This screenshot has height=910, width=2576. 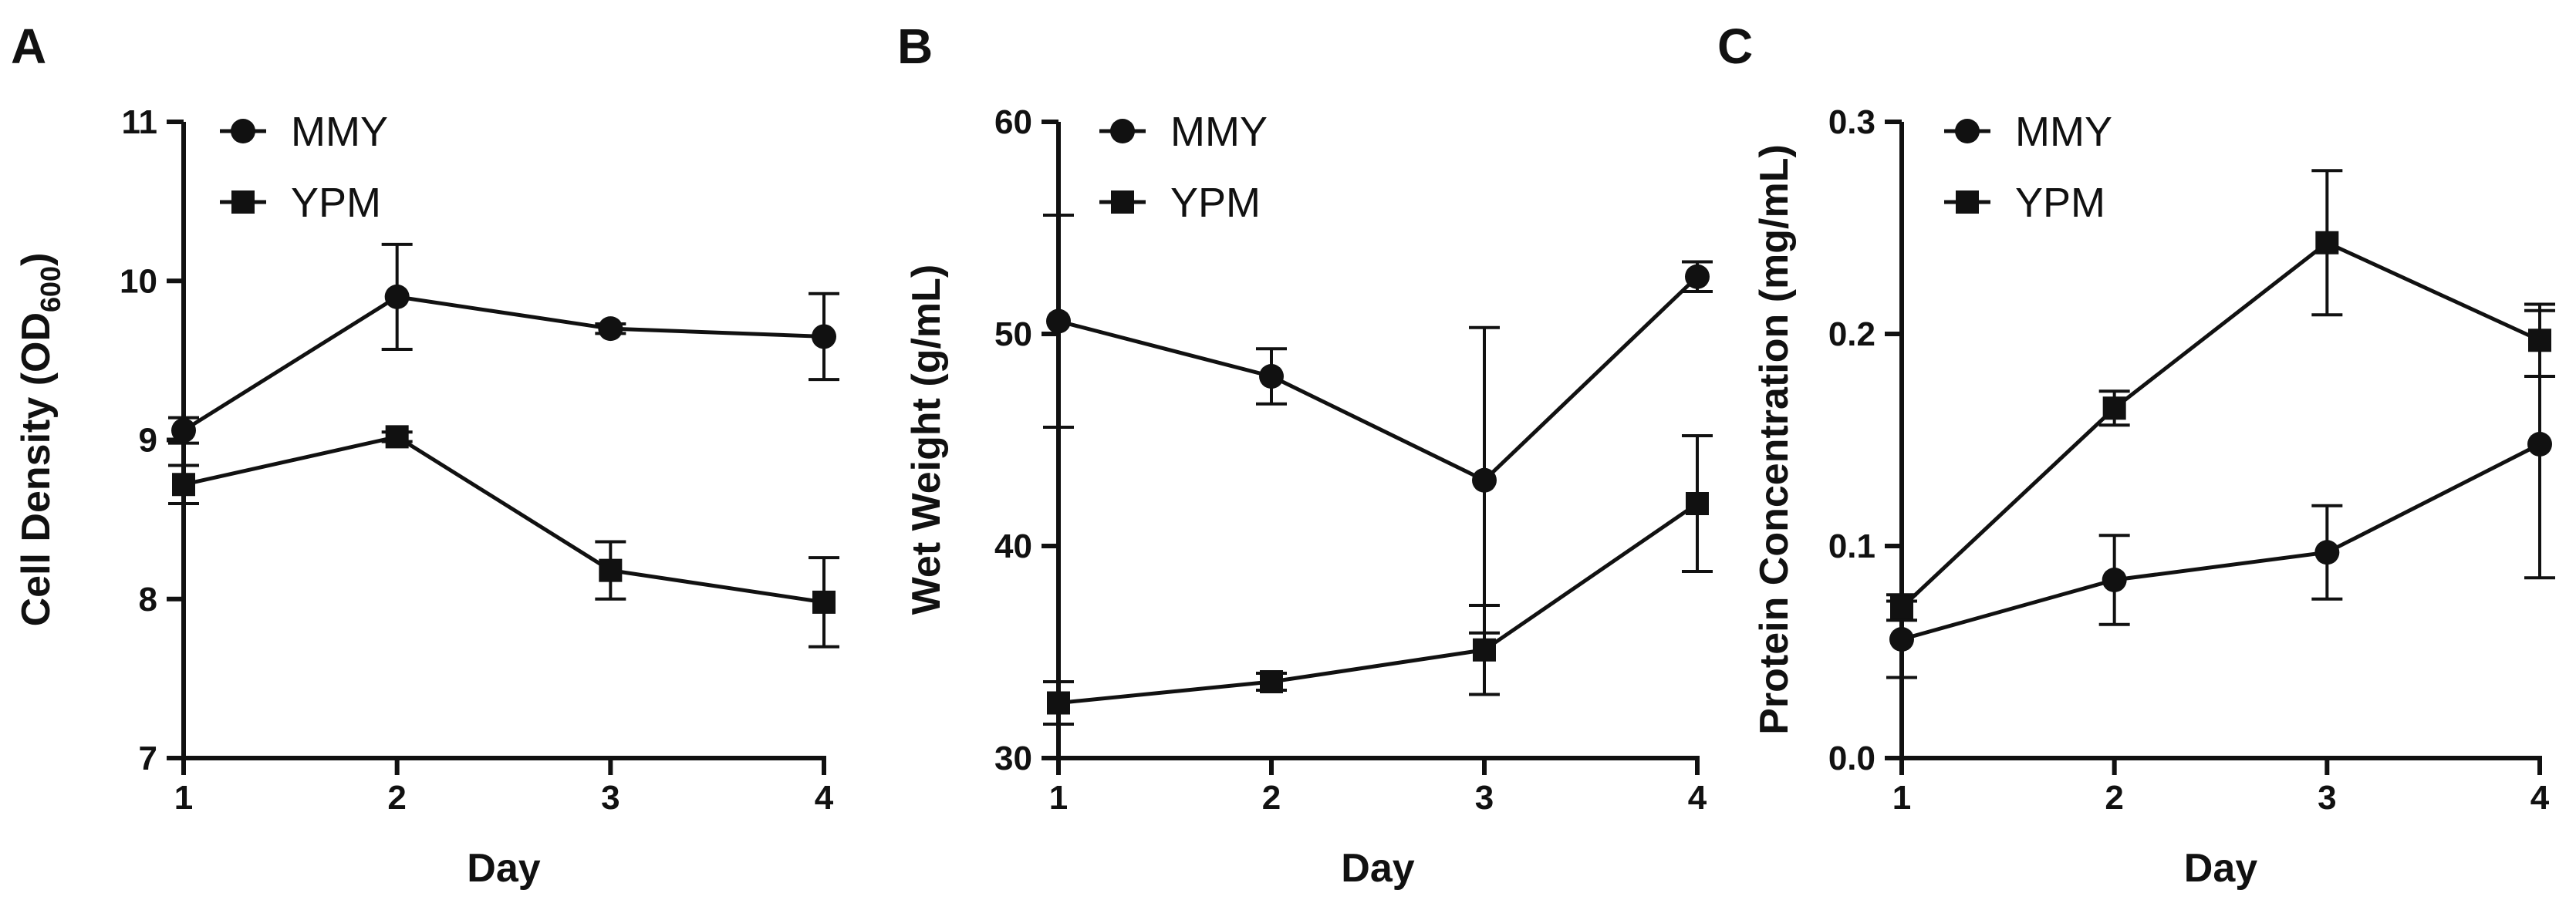 I want to click on y-tick-label: 60, so click(x=1013, y=122).